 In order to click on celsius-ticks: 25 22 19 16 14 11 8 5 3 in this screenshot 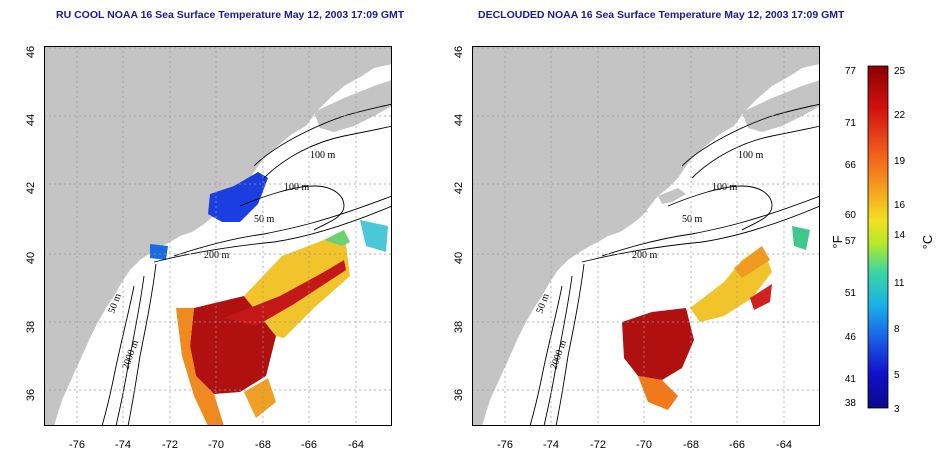, I will do `click(900, 240)`.